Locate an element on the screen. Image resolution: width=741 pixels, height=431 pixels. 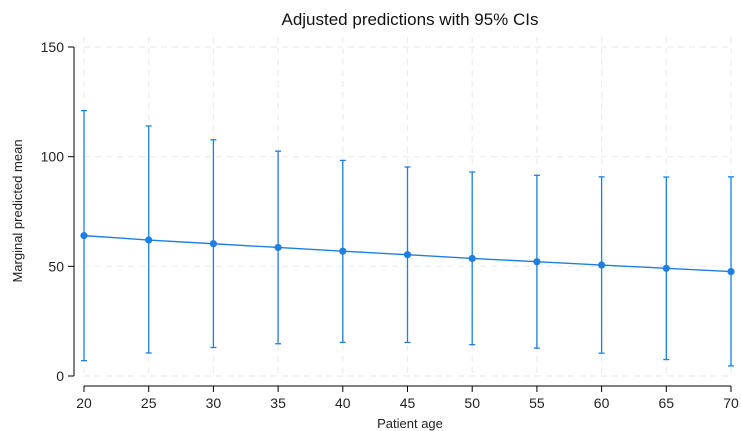
x-axis-title: Patient age is located at coordinates (410, 423).